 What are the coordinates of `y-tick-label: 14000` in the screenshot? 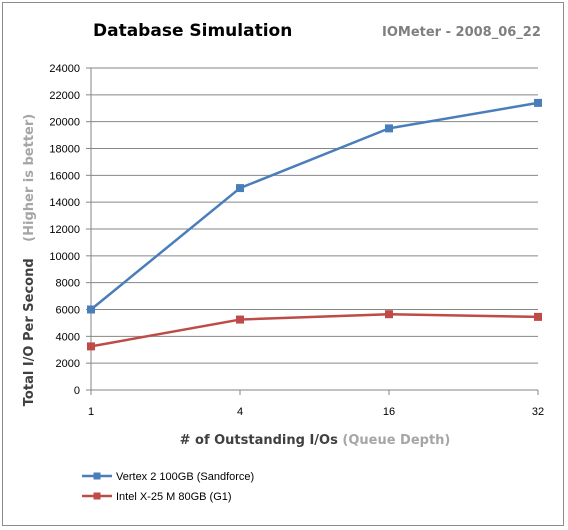 It's located at (64, 203).